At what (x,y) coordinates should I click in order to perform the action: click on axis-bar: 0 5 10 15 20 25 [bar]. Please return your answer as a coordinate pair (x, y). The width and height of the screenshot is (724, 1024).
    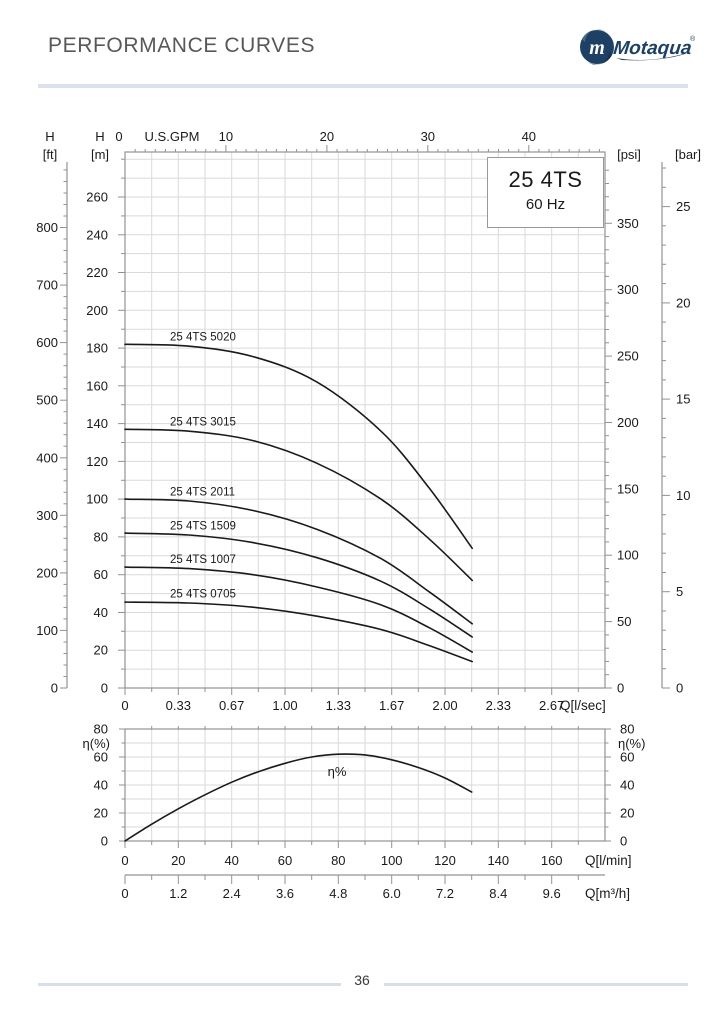
    Looking at the image, I should click on (681, 421).